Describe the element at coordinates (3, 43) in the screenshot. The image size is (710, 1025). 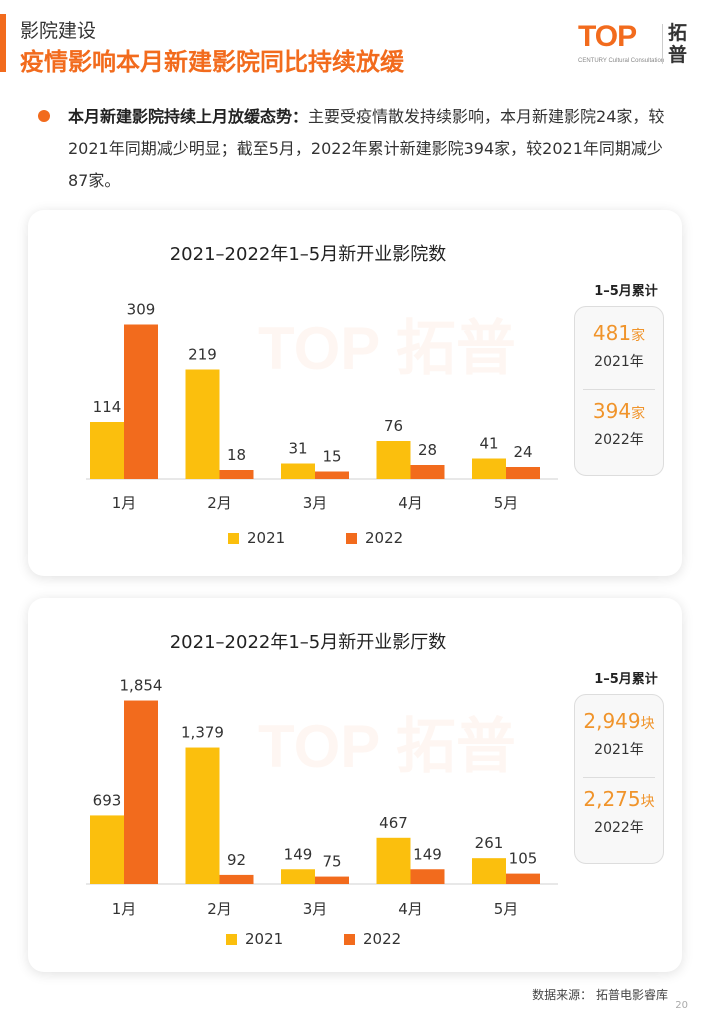
I see `header-accent-bar` at that location.